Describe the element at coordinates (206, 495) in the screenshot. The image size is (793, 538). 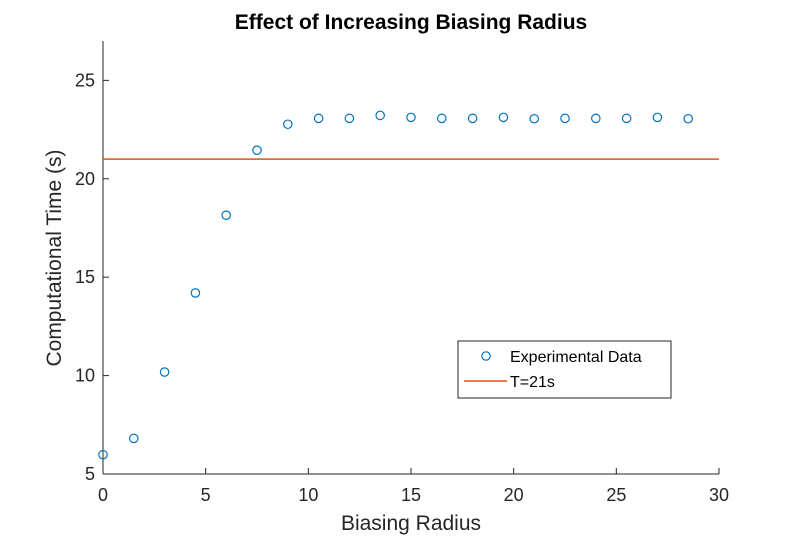
I see `x-tick-label: 5` at that location.